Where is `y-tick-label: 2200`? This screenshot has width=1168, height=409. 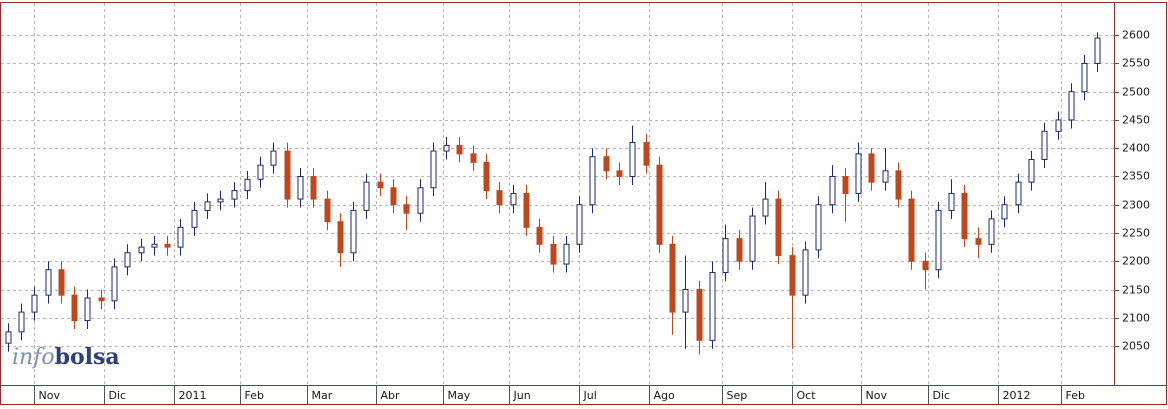 y-tick-label: 2200 is located at coordinates (1136, 261).